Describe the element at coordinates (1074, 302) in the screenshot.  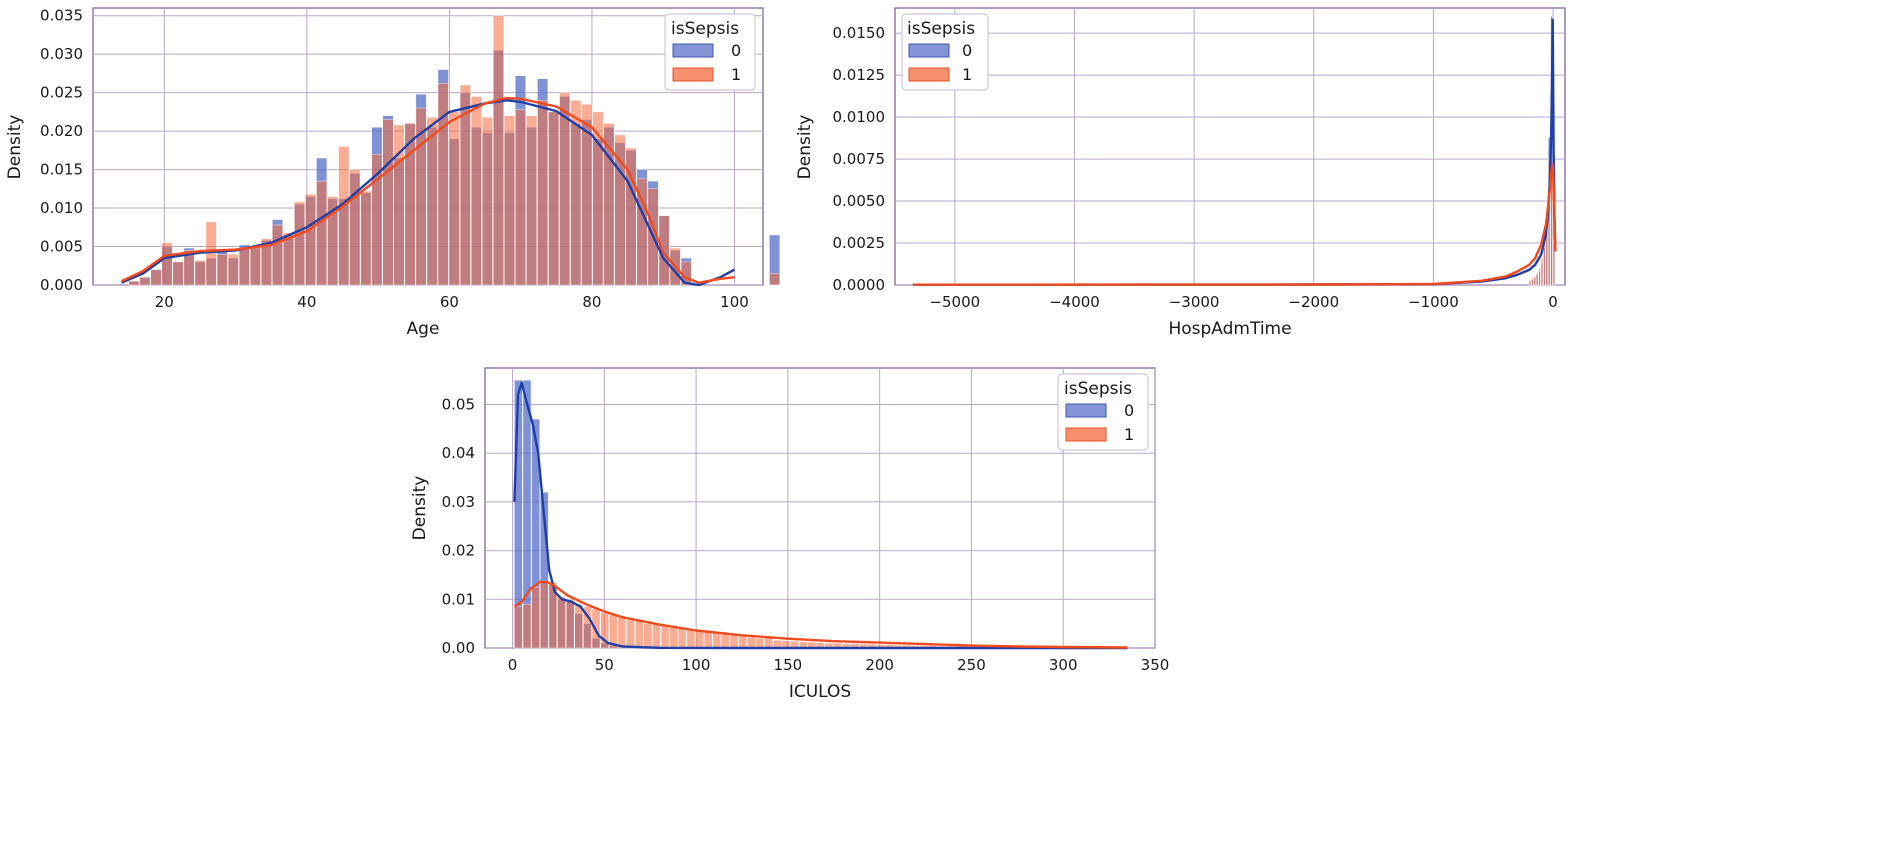
I see `x-tick-label: −4000` at that location.